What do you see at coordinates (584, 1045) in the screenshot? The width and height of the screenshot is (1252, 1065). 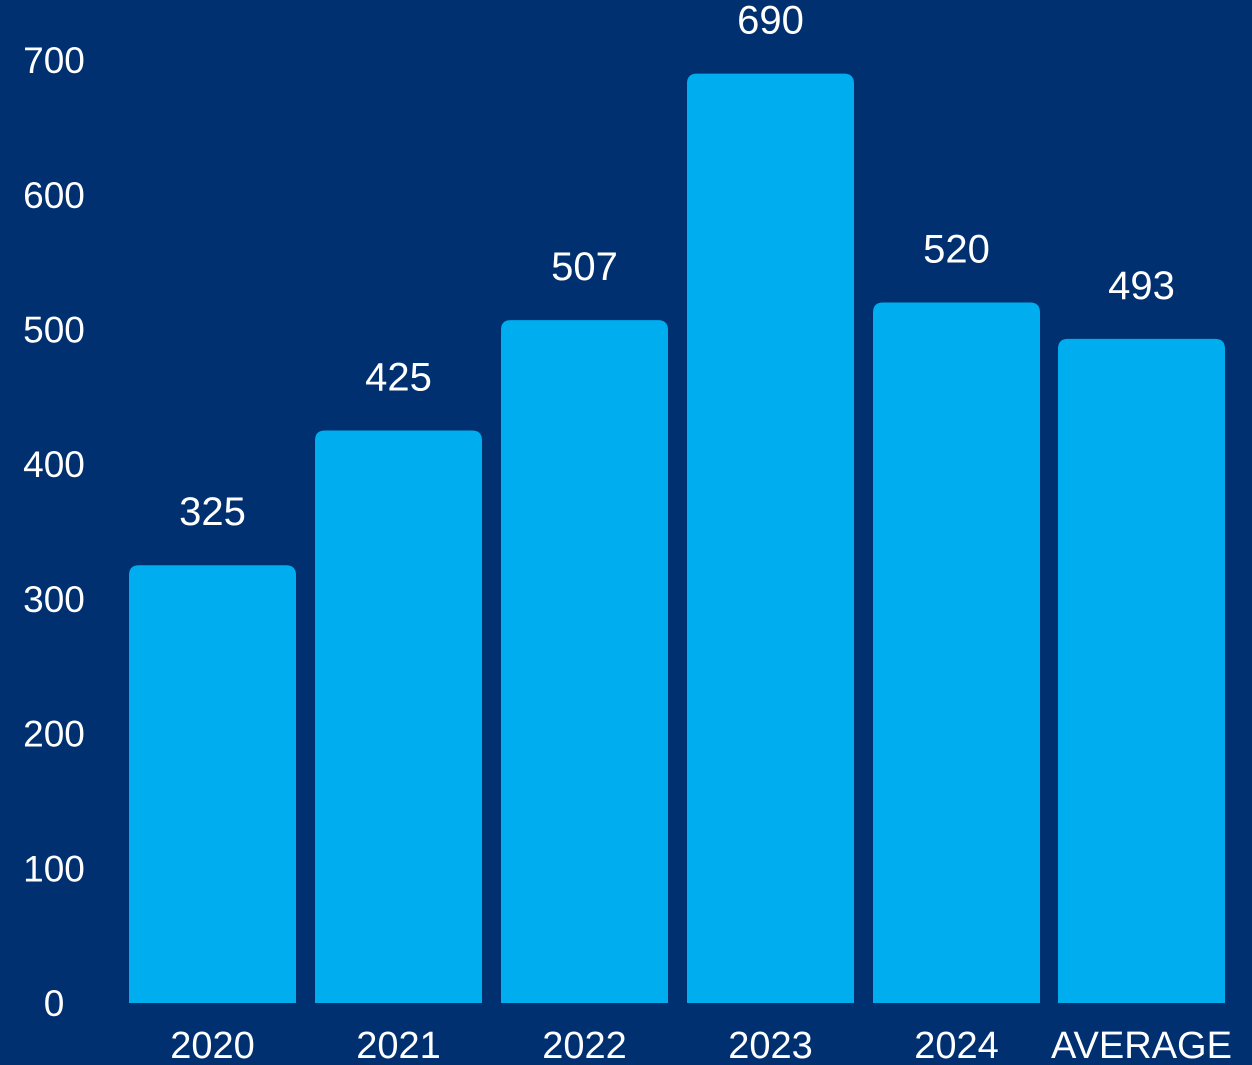 I see `x-tick-label: 2022` at bounding box center [584, 1045].